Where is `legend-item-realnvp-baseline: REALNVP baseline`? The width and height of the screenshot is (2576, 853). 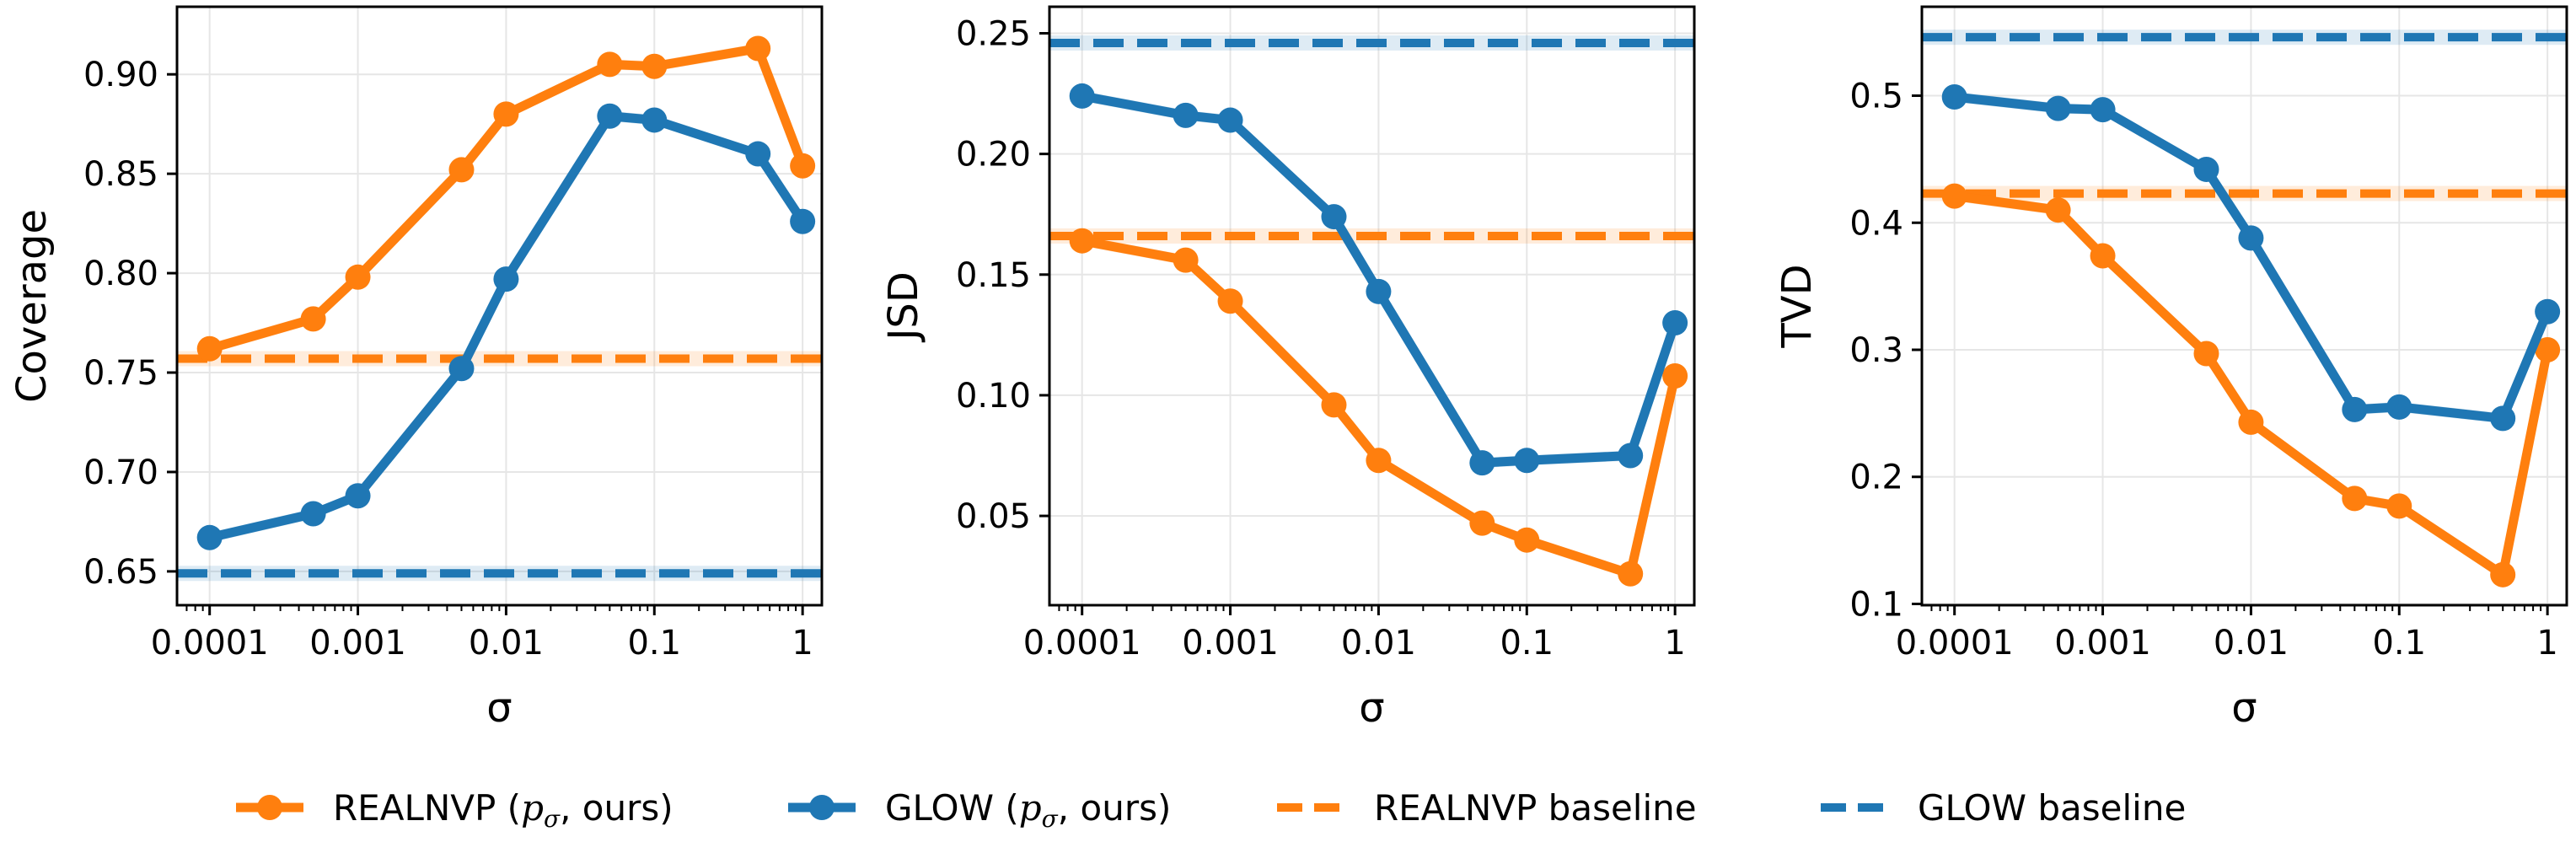
legend-item-realnvp-baseline: REALNVP baseline is located at coordinates (1487, 808).